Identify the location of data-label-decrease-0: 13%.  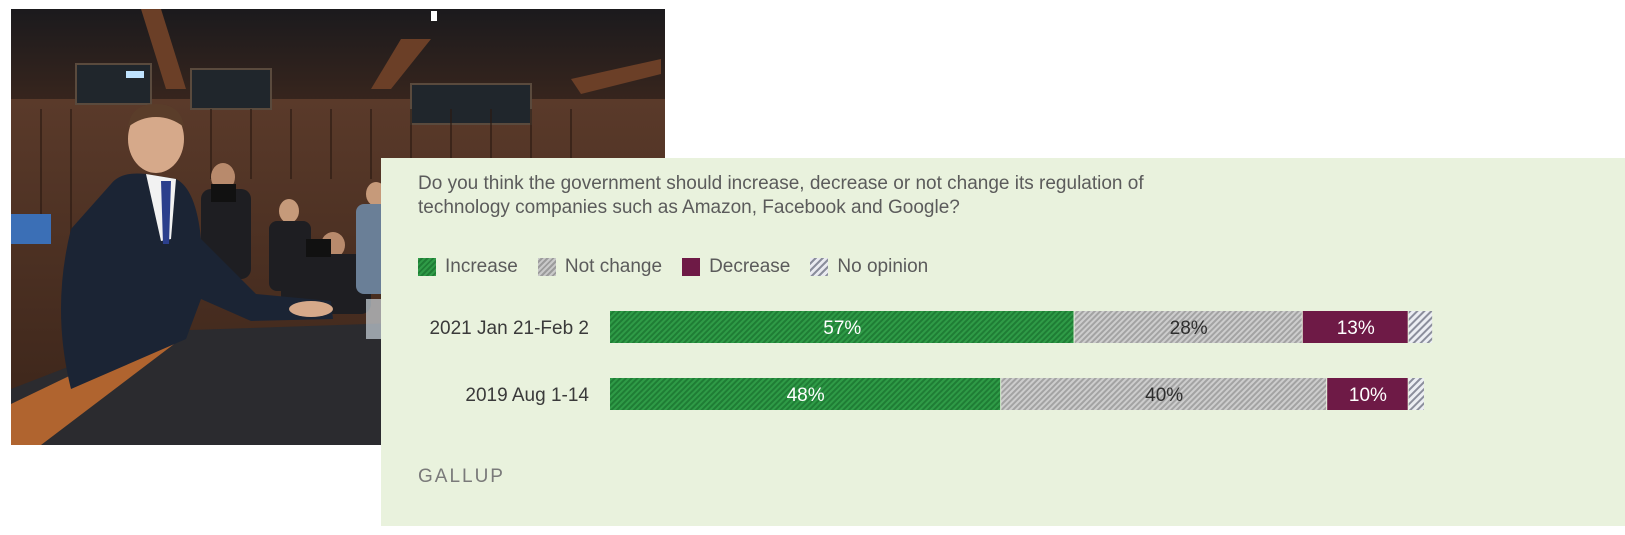
(1356, 328).